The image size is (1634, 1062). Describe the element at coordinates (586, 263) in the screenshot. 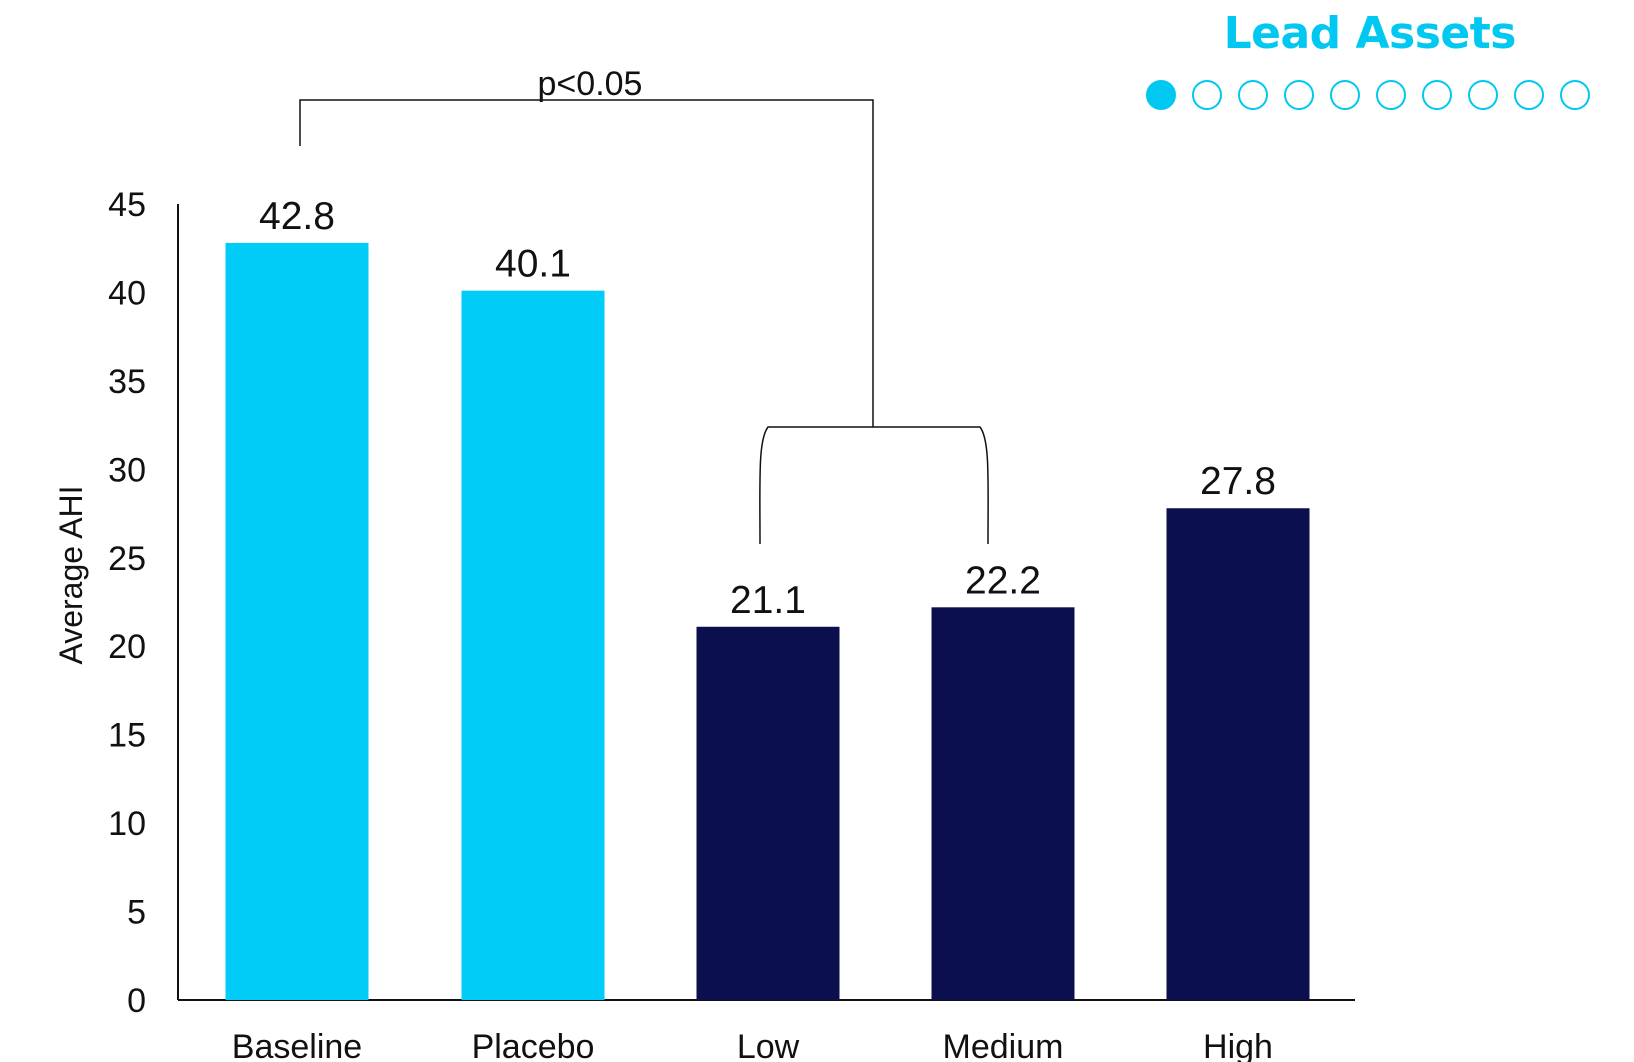

I see `significance-bracket` at that location.